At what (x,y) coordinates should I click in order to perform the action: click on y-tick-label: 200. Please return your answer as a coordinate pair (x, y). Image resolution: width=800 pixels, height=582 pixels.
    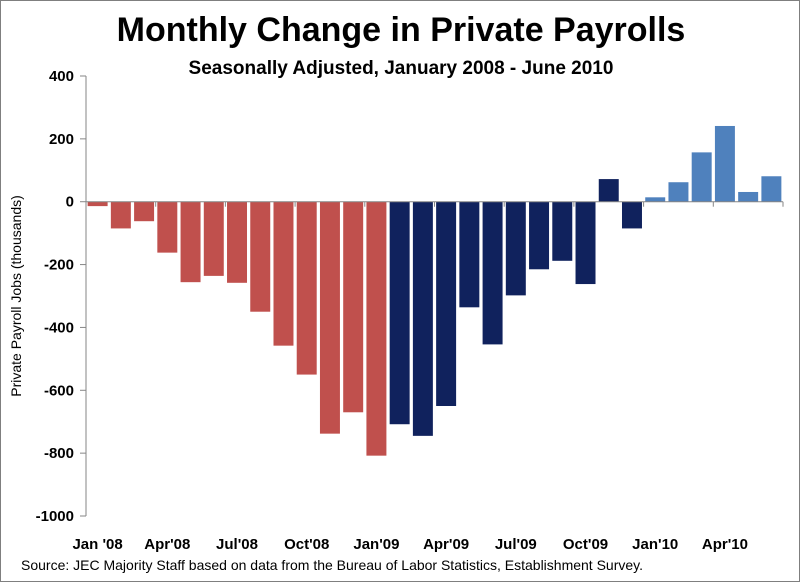
    Looking at the image, I should click on (61, 139).